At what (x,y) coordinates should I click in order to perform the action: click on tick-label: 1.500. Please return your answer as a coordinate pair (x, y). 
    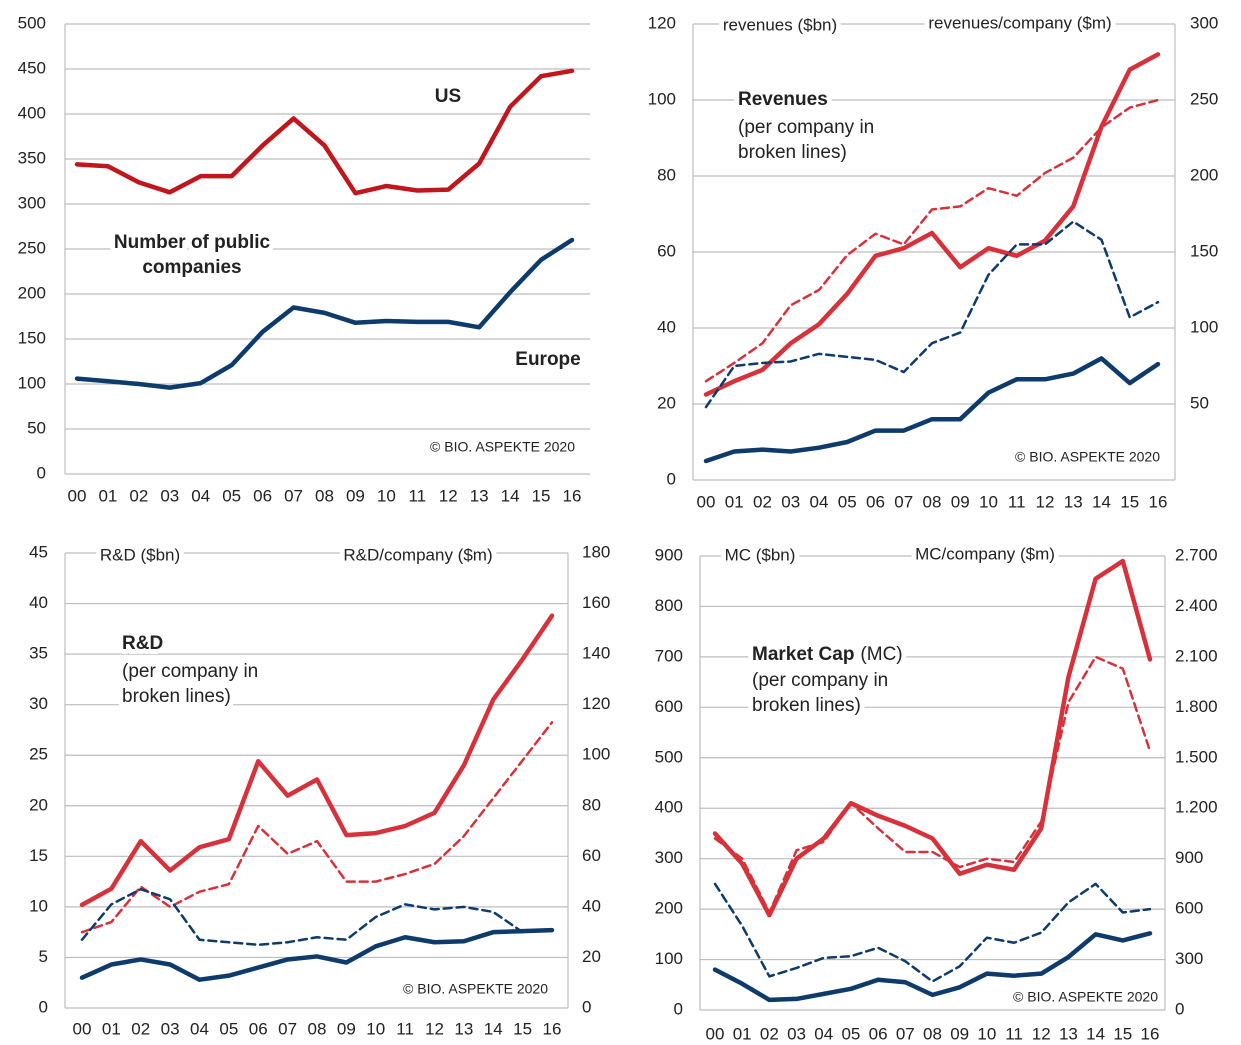
    Looking at the image, I should click on (1196, 756).